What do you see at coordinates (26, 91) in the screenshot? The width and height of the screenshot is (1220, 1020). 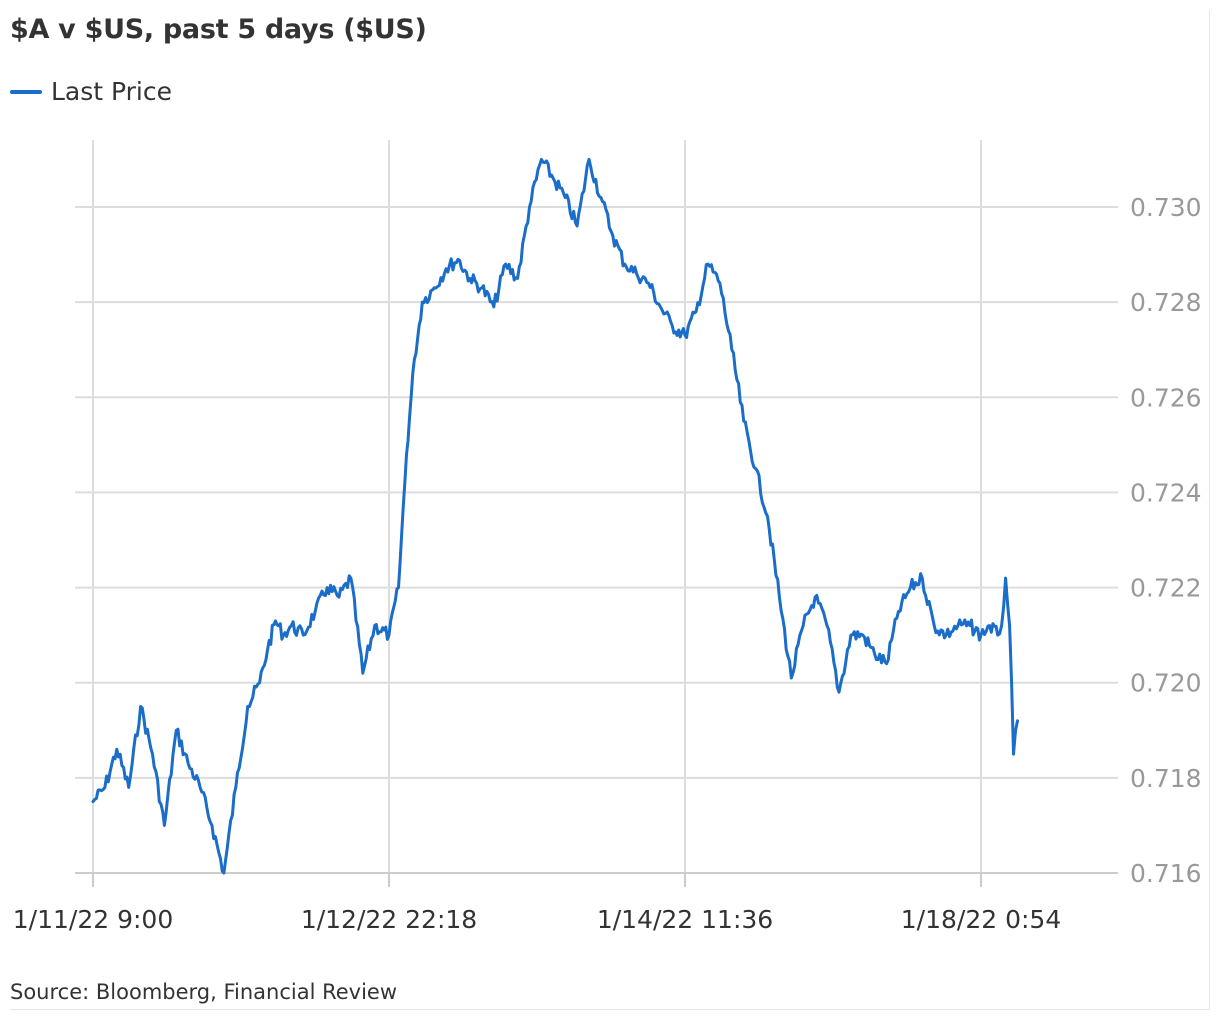 I see `legend-swatch` at bounding box center [26, 91].